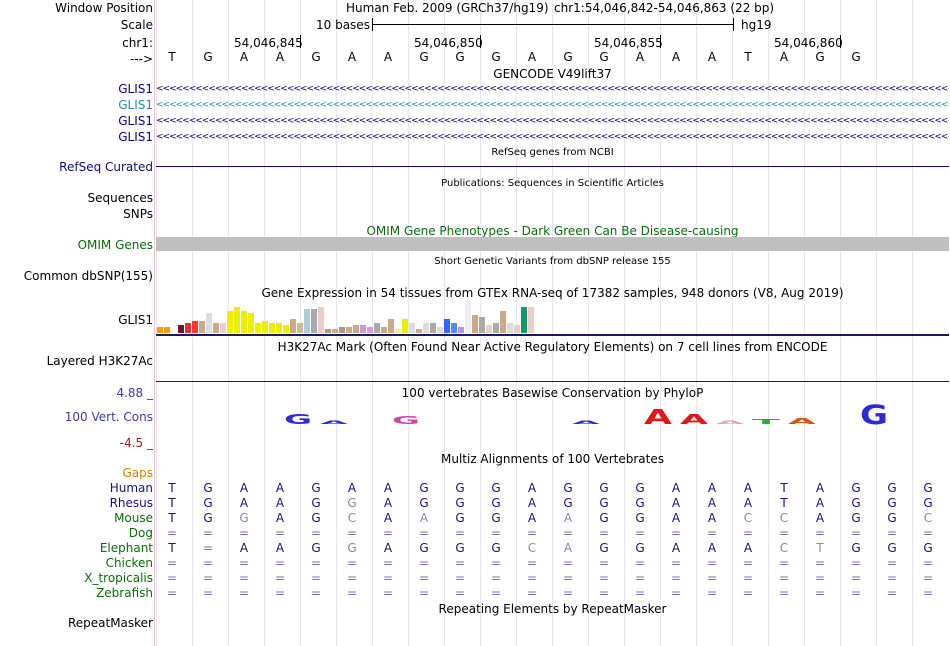  What do you see at coordinates (138, 214) in the screenshot?
I see `snps-label: SNPs` at bounding box center [138, 214].